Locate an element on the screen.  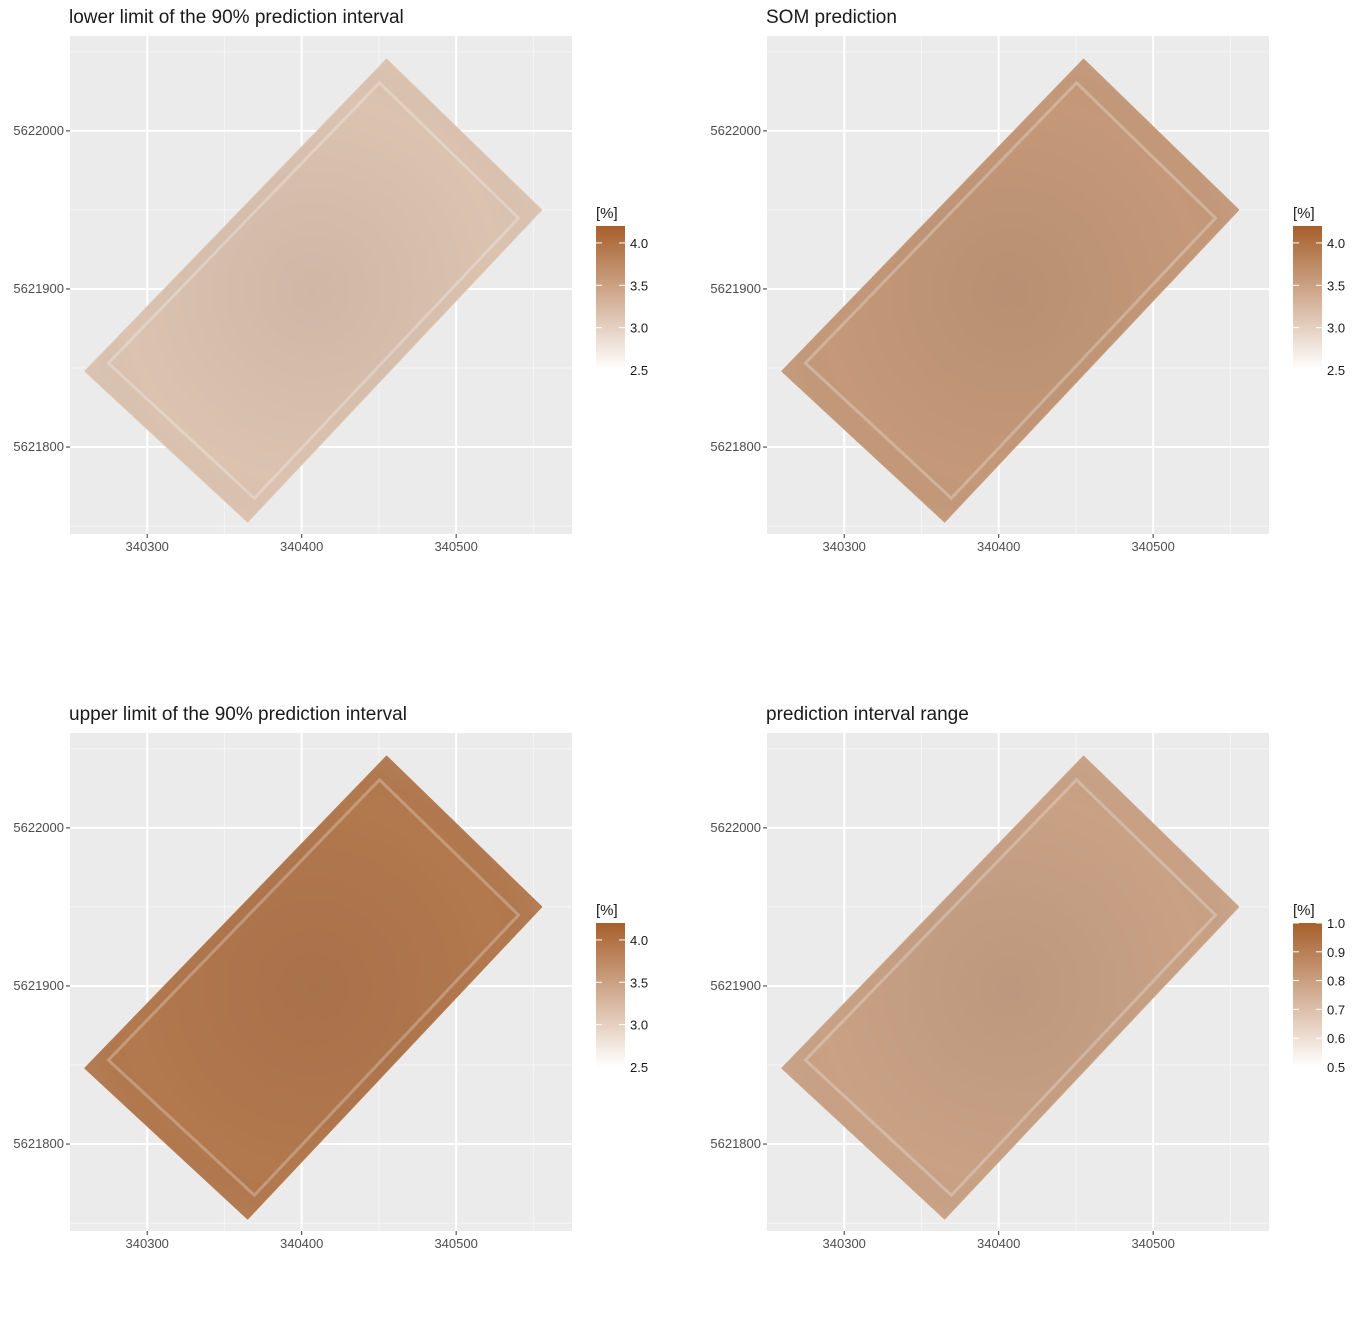
legend-label: 0.5 is located at coordinates (1336, 1067).